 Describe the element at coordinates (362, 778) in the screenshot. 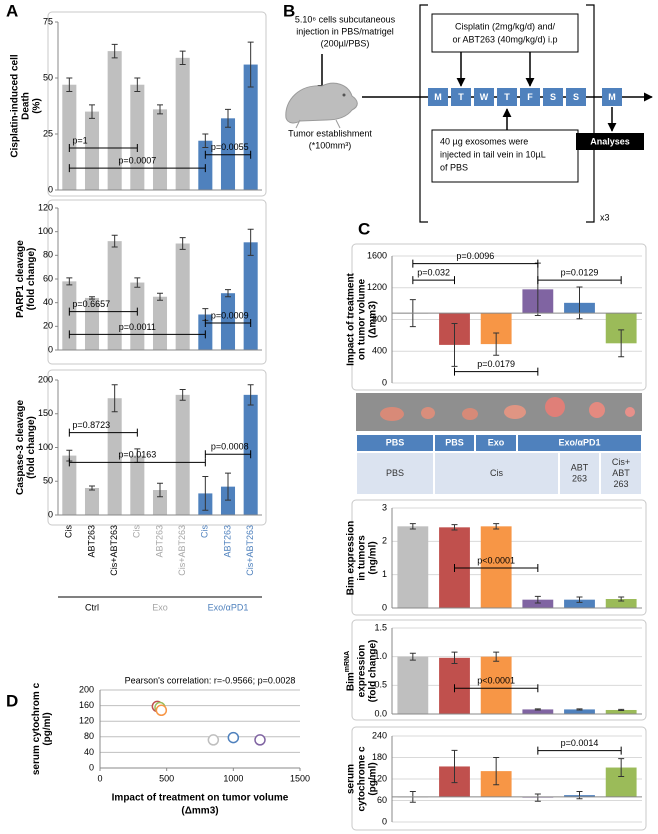

I see `y-axis-label: cytochrome c` at that location.